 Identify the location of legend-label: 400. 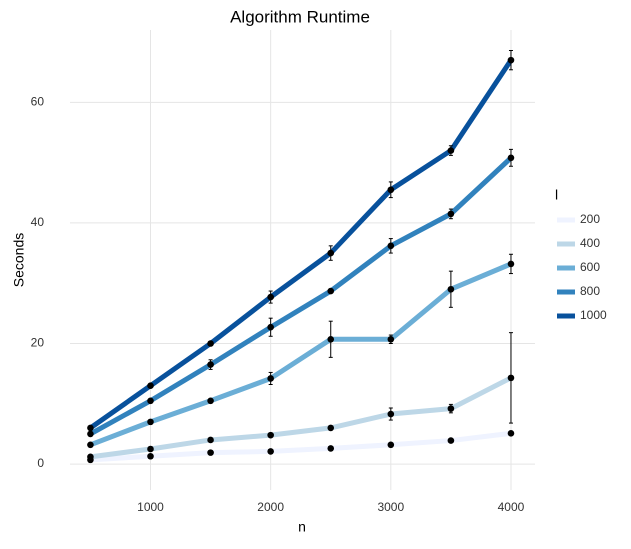
(590, 243).